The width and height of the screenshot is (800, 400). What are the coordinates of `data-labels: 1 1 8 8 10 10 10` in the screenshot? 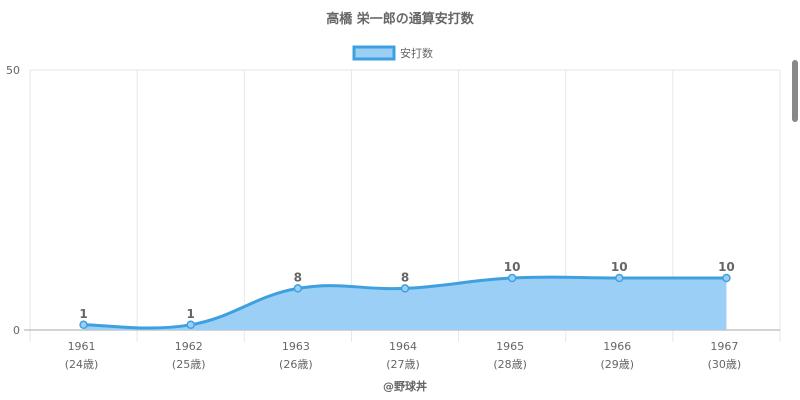 It's located at (406, 290).